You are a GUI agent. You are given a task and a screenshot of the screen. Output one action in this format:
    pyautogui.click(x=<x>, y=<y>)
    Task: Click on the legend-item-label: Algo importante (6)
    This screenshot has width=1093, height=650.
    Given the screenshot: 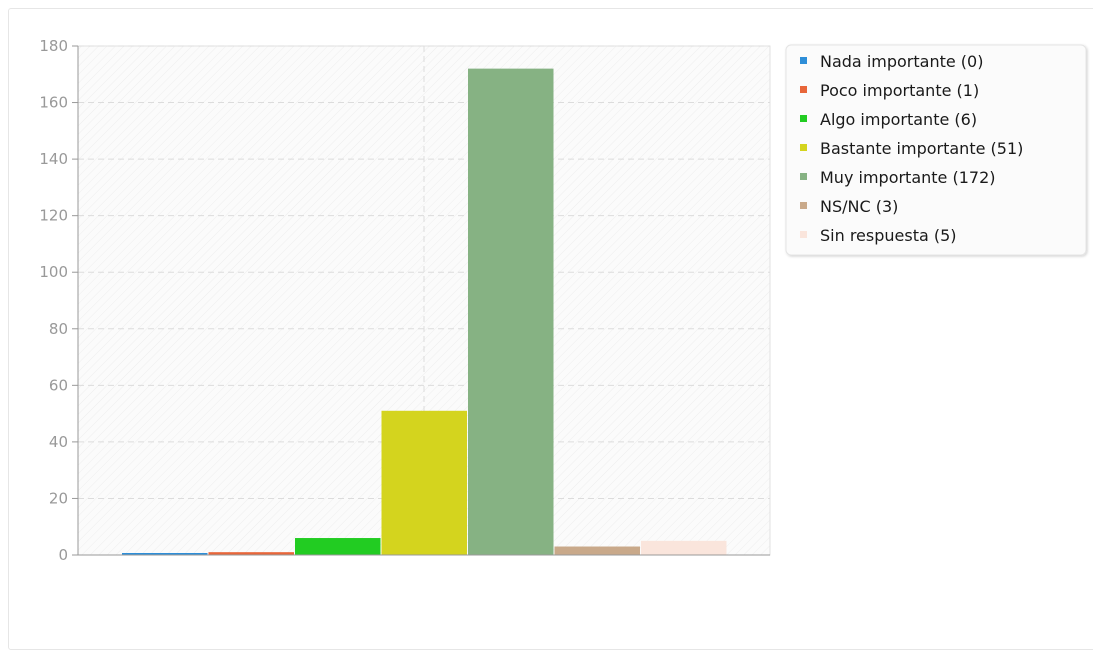 What is the action you would take?
    pyautogui.click(x=898, y=119)
    